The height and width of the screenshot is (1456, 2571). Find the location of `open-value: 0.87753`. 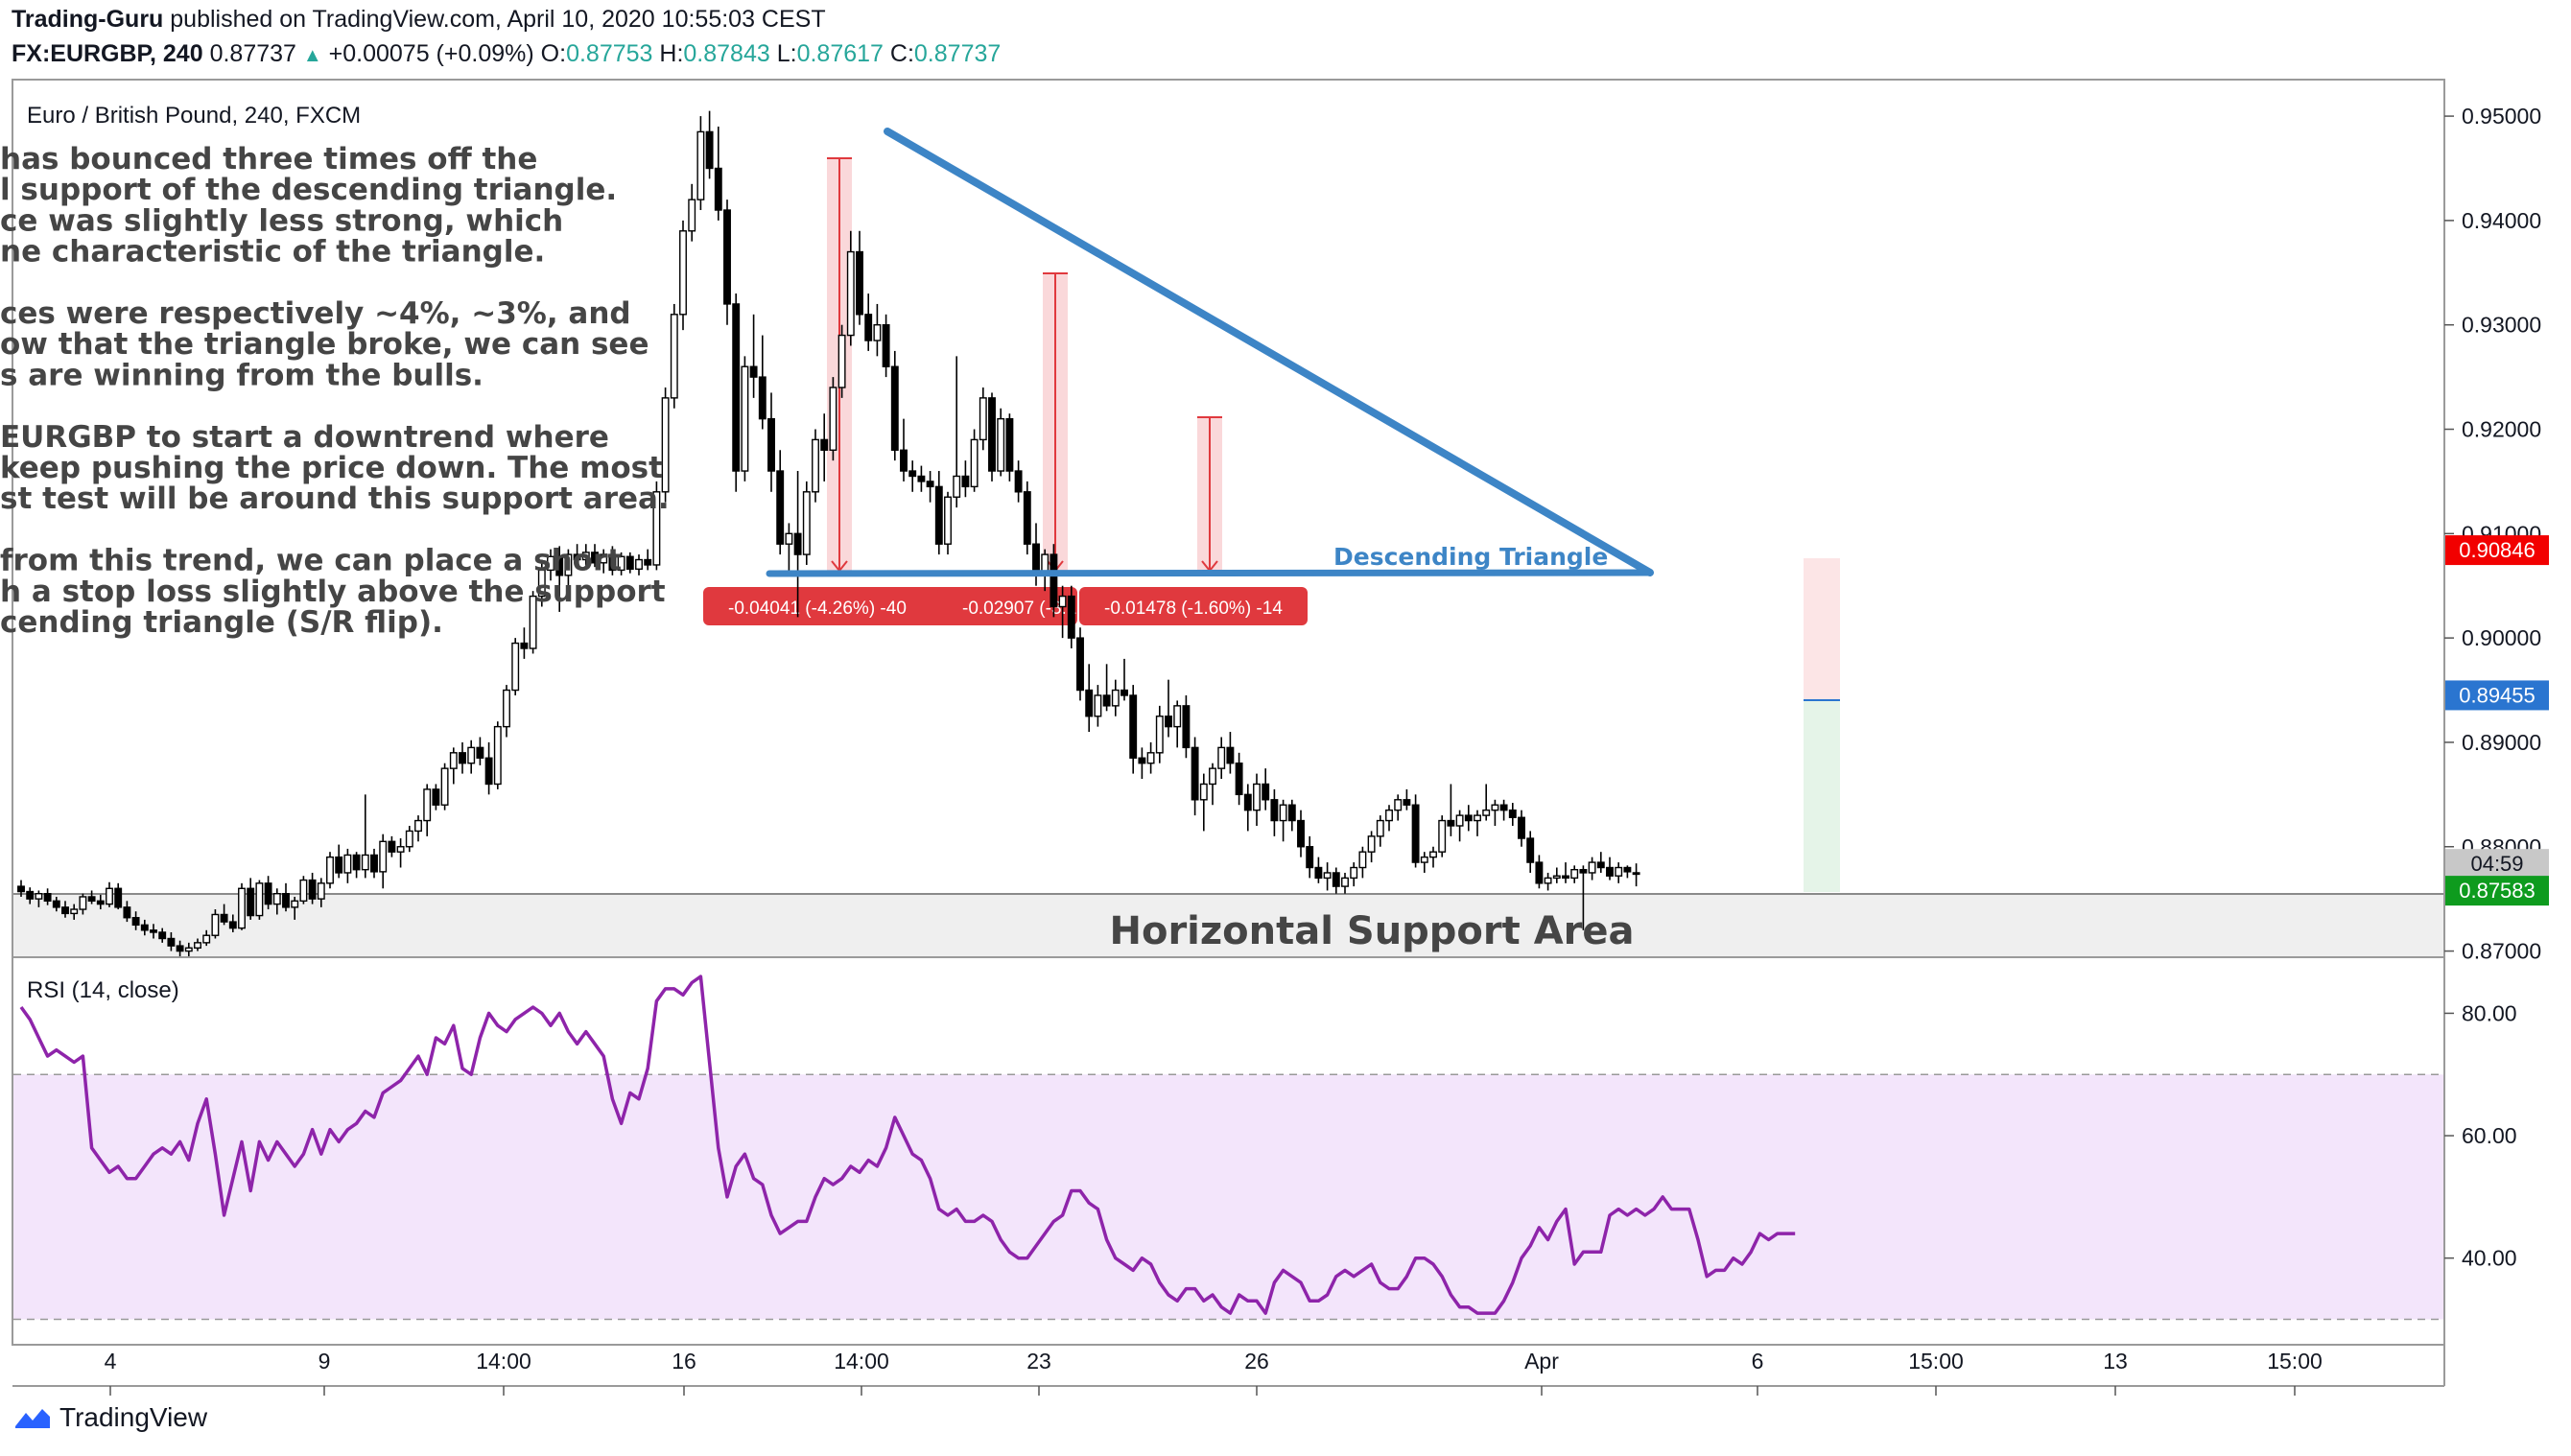

open-value: 0.87753 is located at coordinates (609, 54).